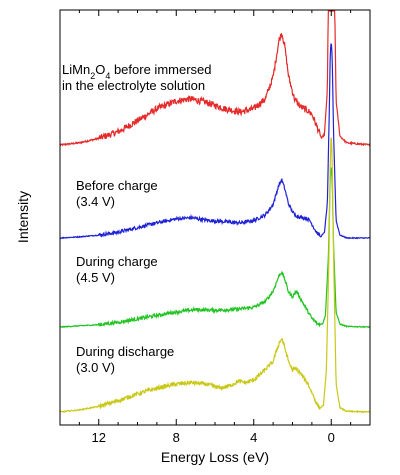 Image resolution: width=400 pixels, height=475 pixels. What do you see at coordinates (95, 367) in the screenshot?
I see `series-label-4-line-2: (3.0 V)` at bounding box center [95, 367].